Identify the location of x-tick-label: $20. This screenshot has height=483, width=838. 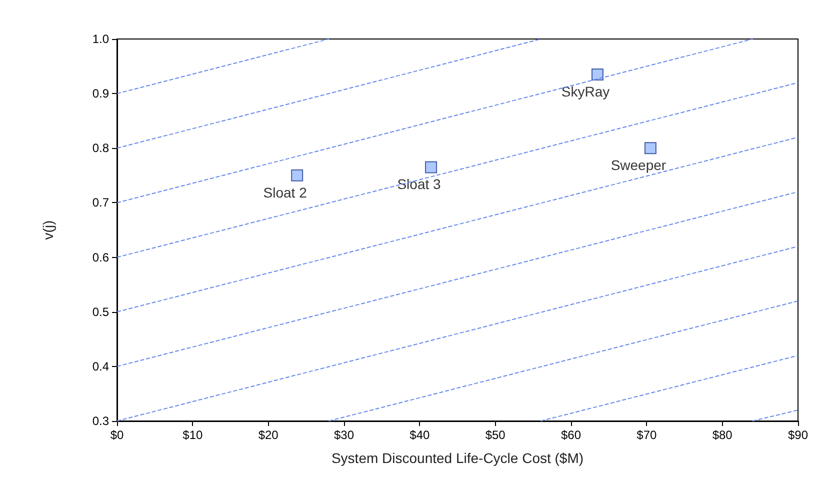
(268, 435).